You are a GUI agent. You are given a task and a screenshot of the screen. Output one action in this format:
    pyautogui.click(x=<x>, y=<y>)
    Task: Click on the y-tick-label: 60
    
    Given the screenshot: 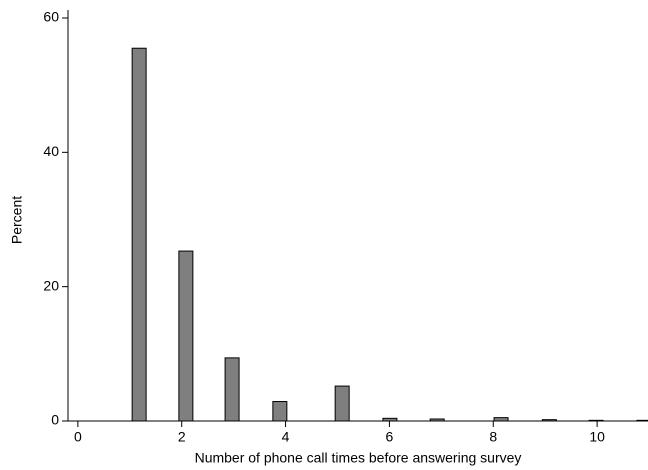 What is the action you would take?
    pyautogui.click(x=51, y=17)
    